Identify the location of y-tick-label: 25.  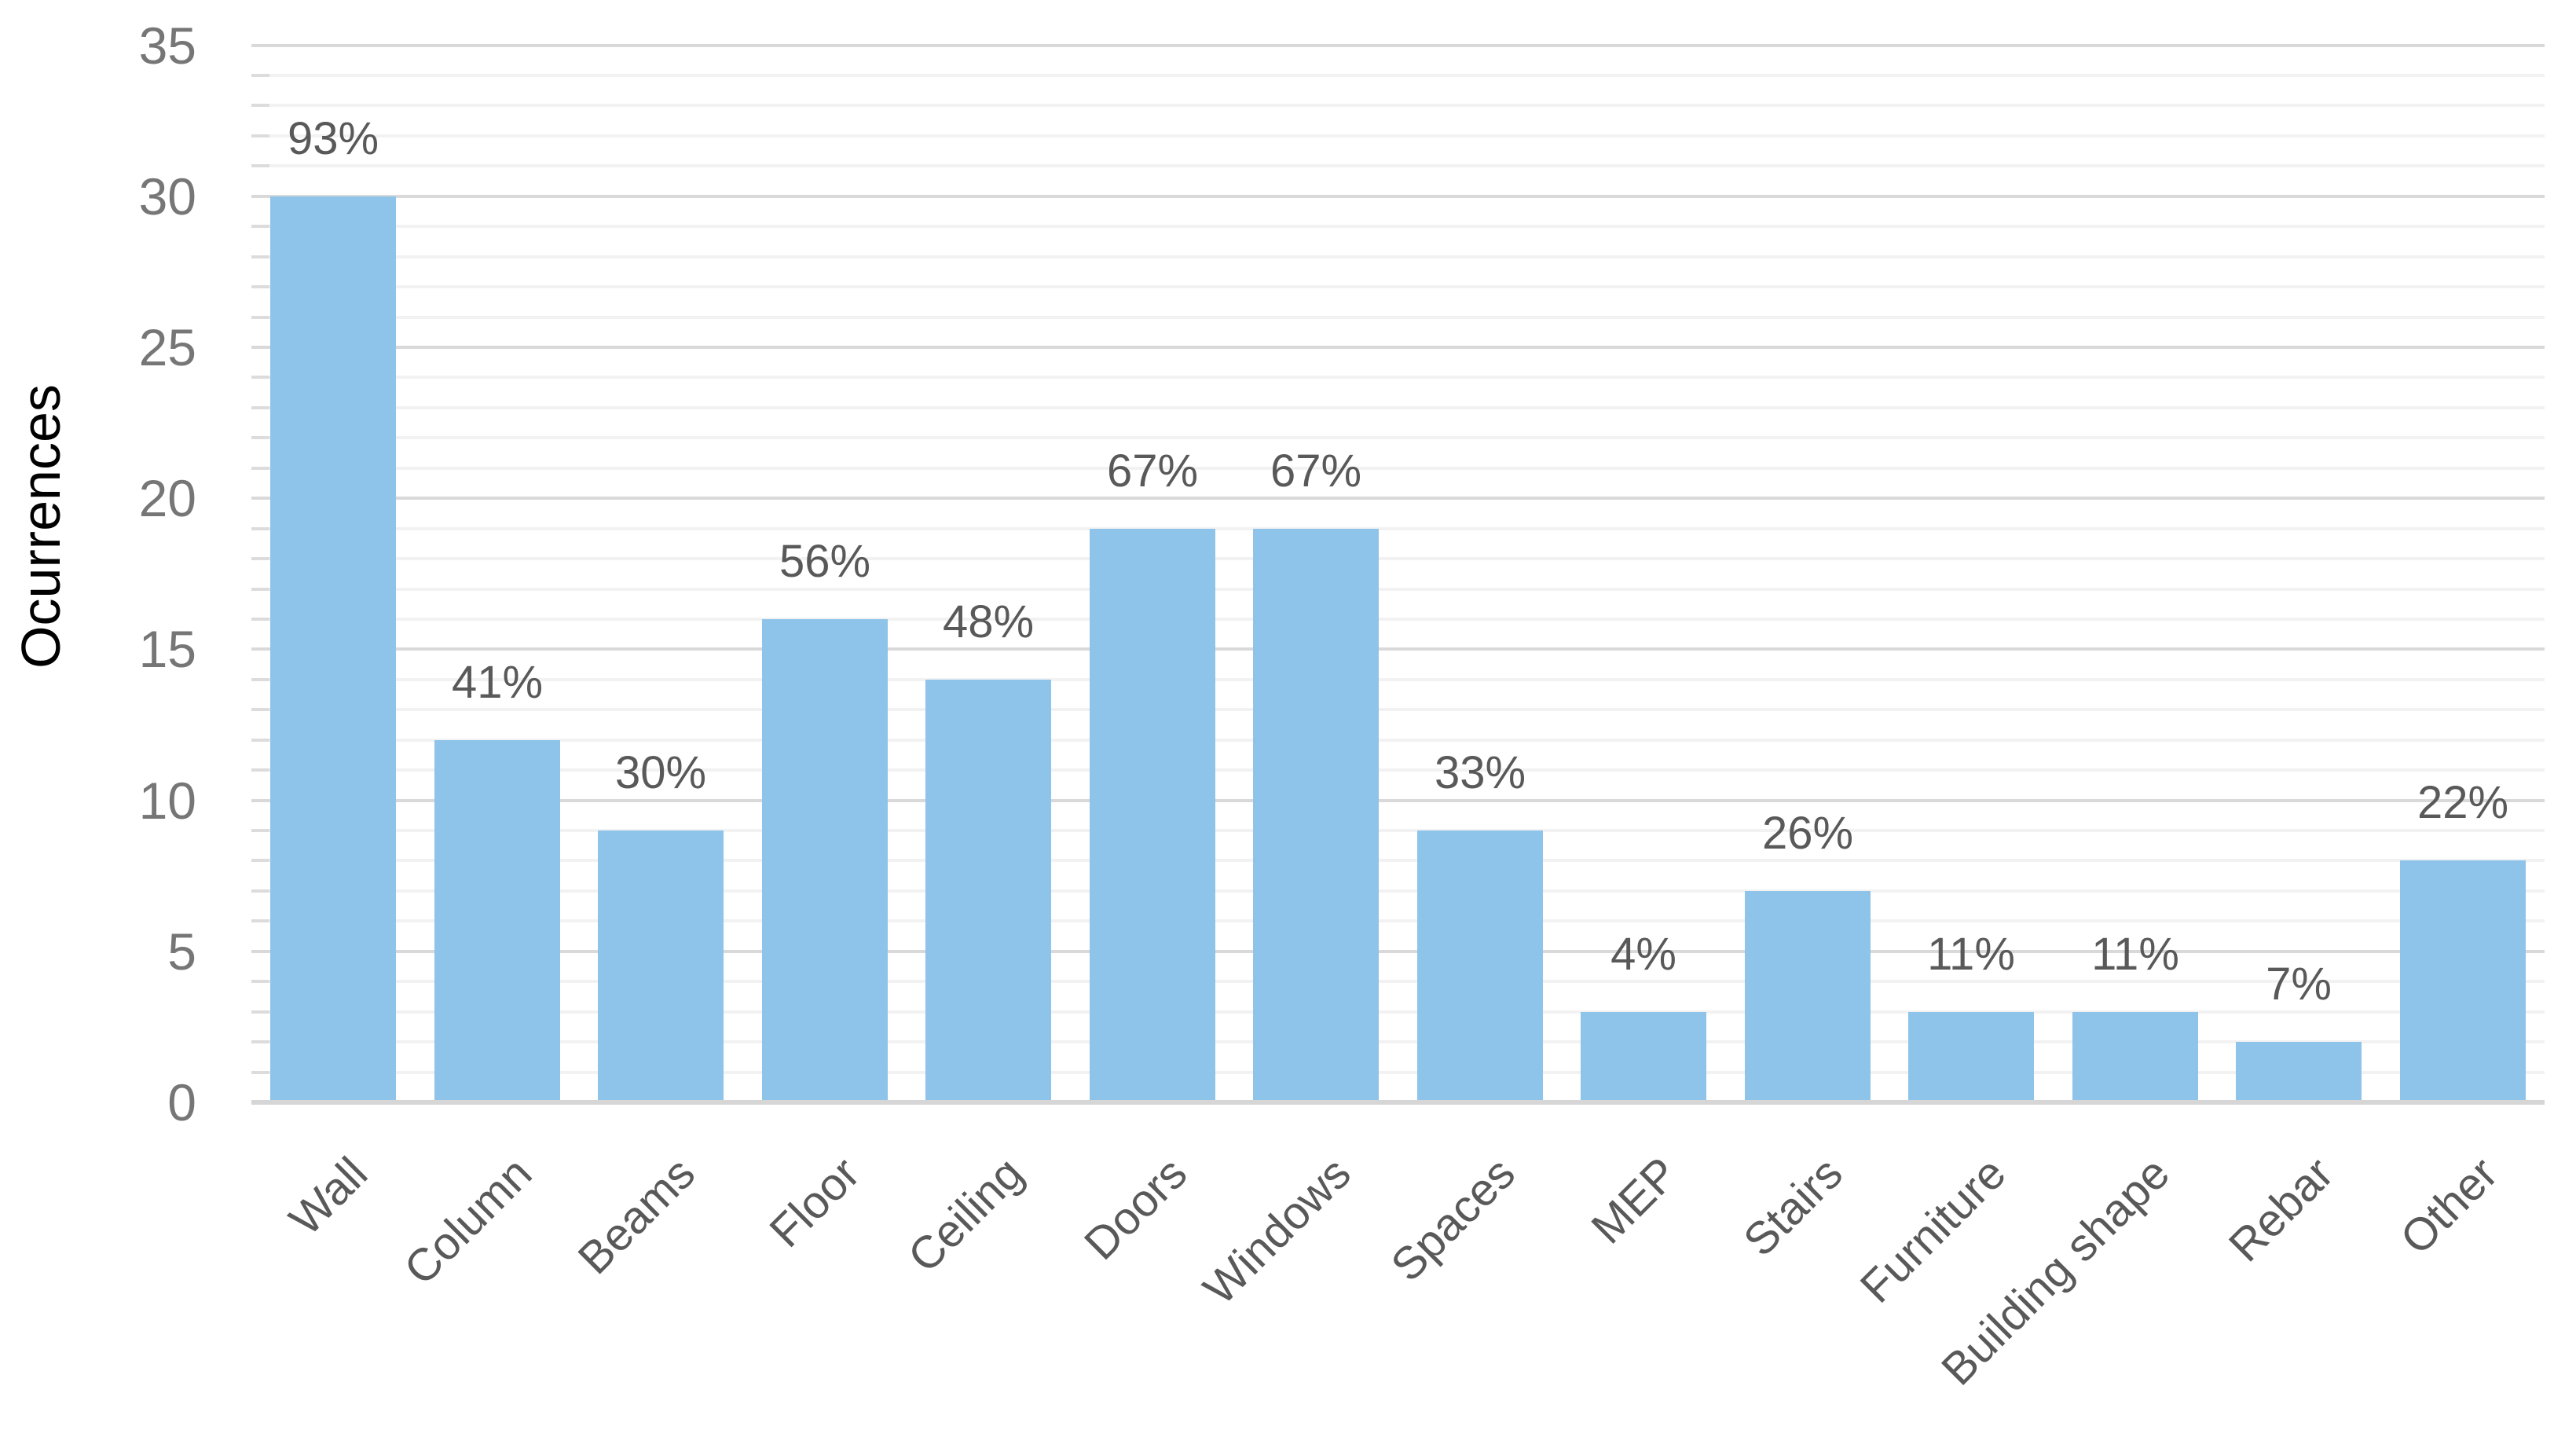
(167, 347).